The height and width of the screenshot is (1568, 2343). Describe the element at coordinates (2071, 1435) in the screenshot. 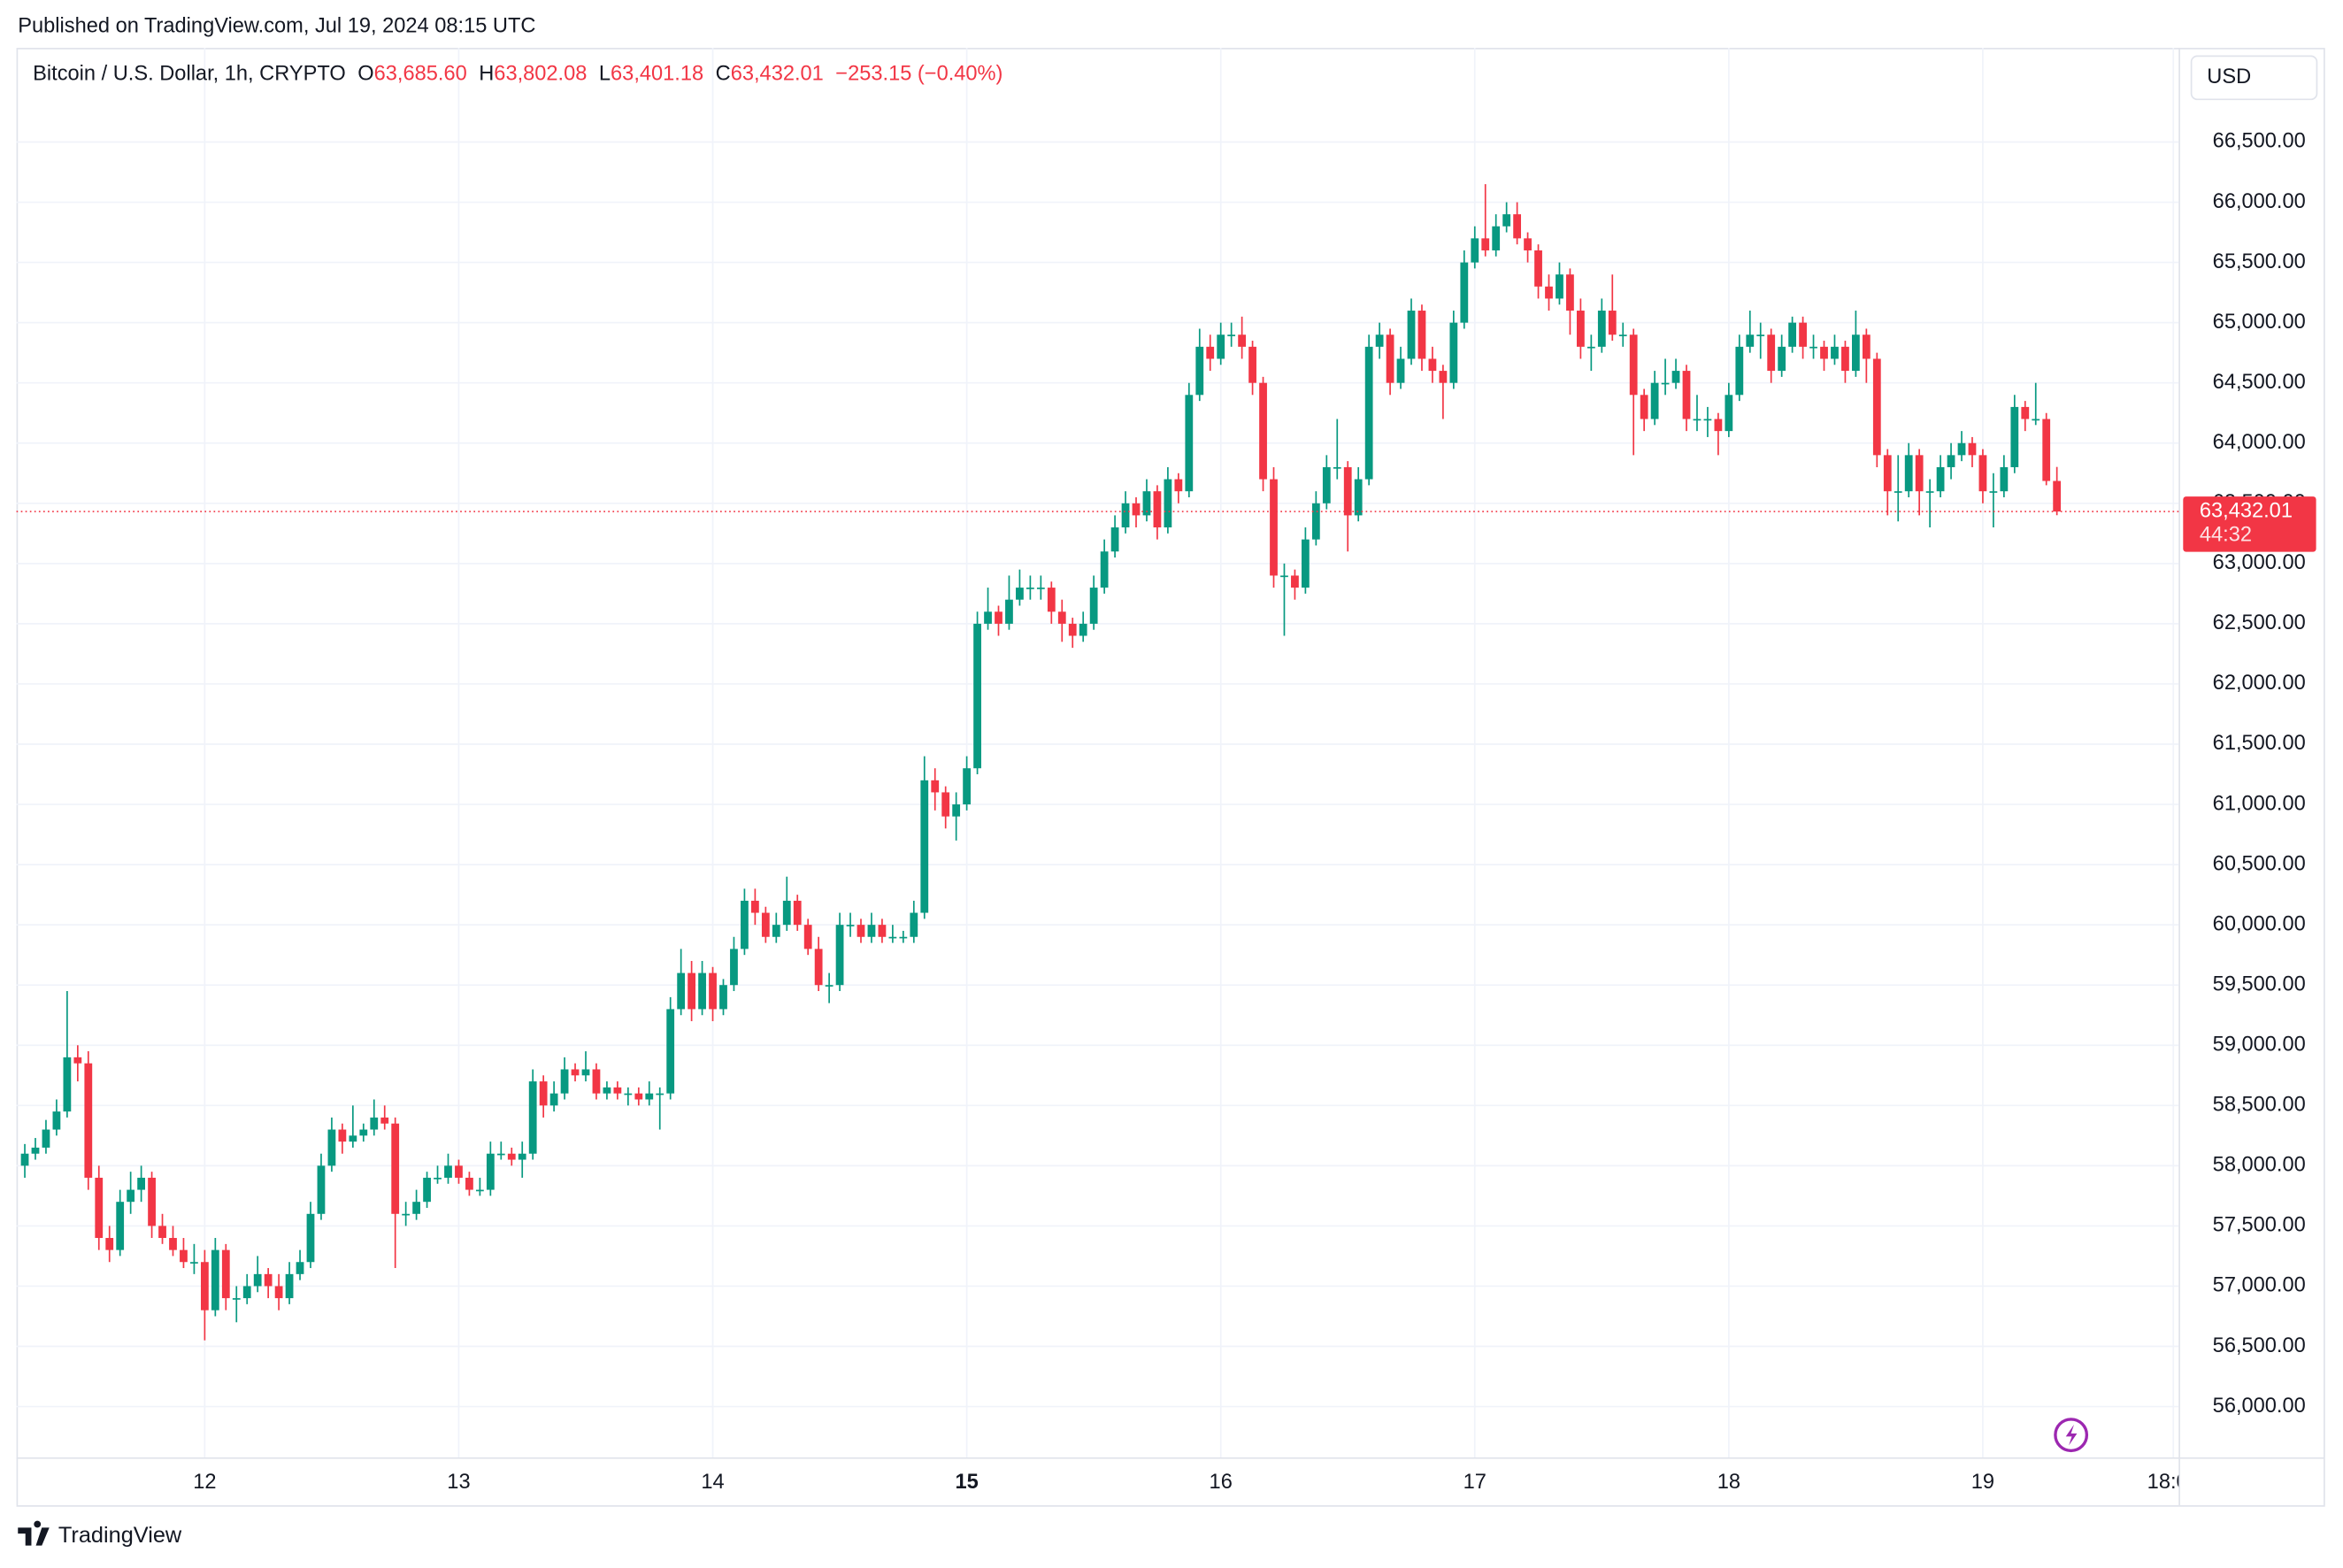

I see `replay-icon` at that location.